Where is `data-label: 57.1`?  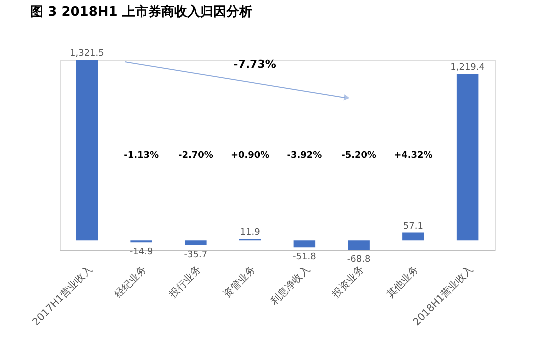
data-label: 57.1 is located at coordinates (413, 227).